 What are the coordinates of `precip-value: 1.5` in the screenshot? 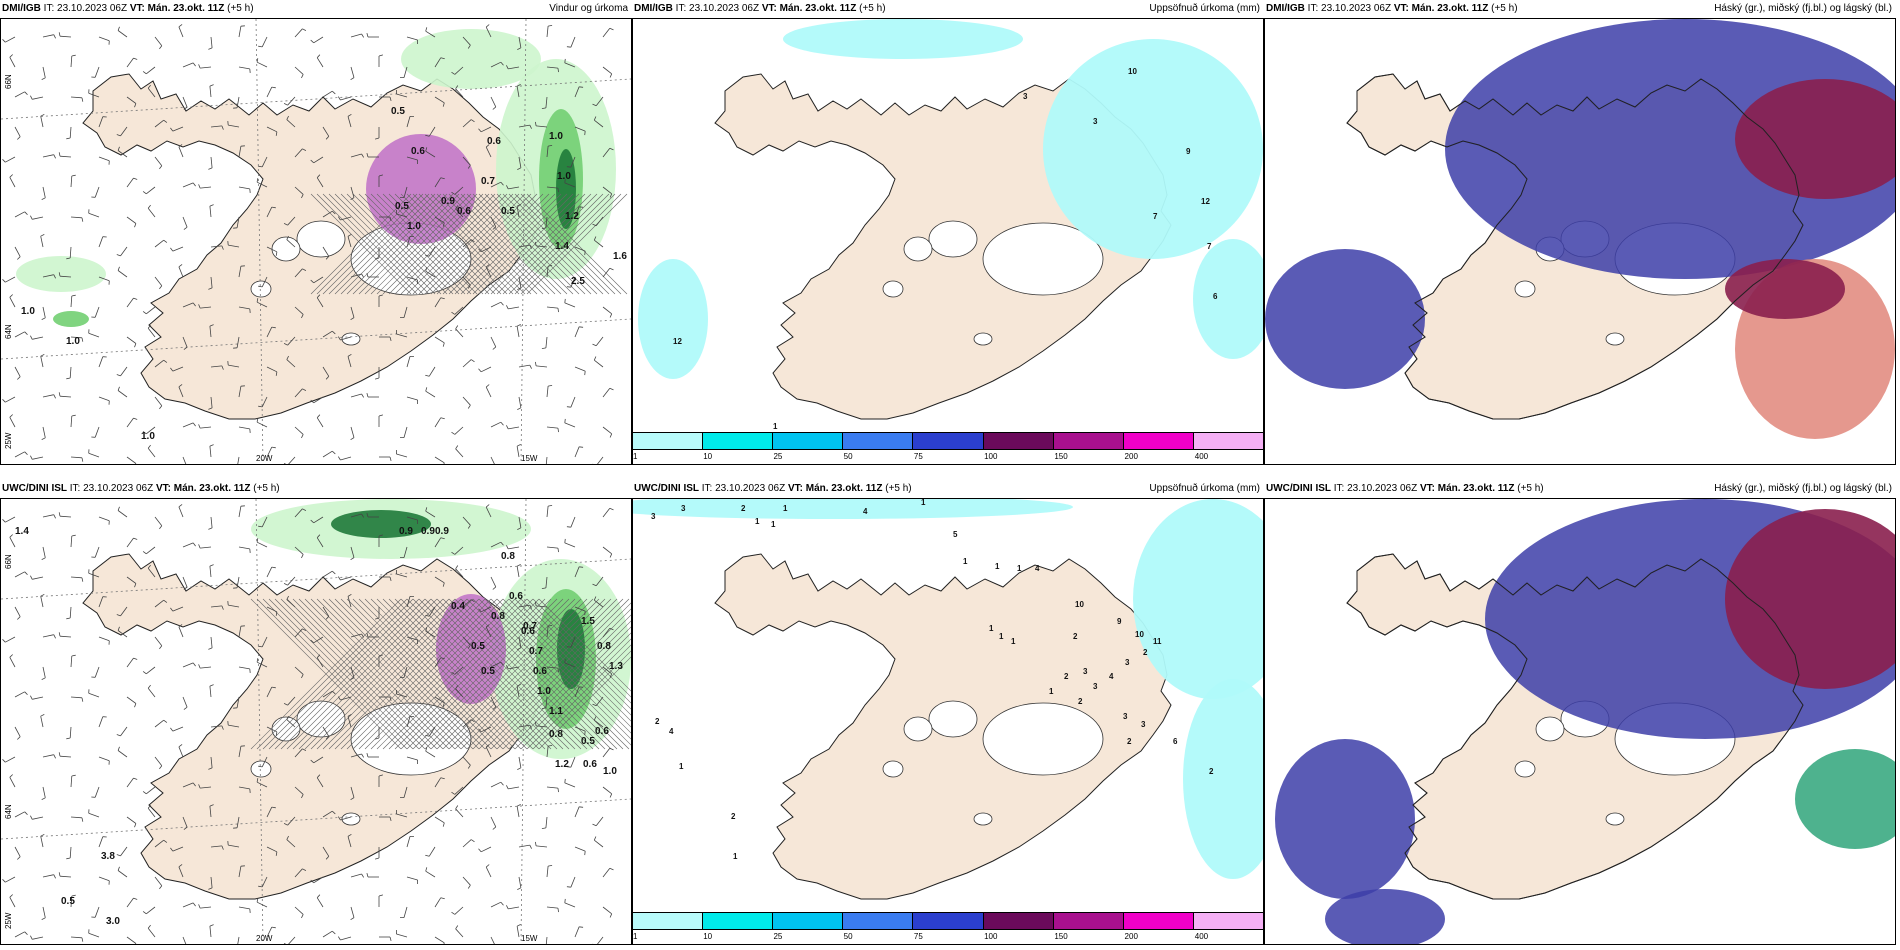 It's located at (588, 621).